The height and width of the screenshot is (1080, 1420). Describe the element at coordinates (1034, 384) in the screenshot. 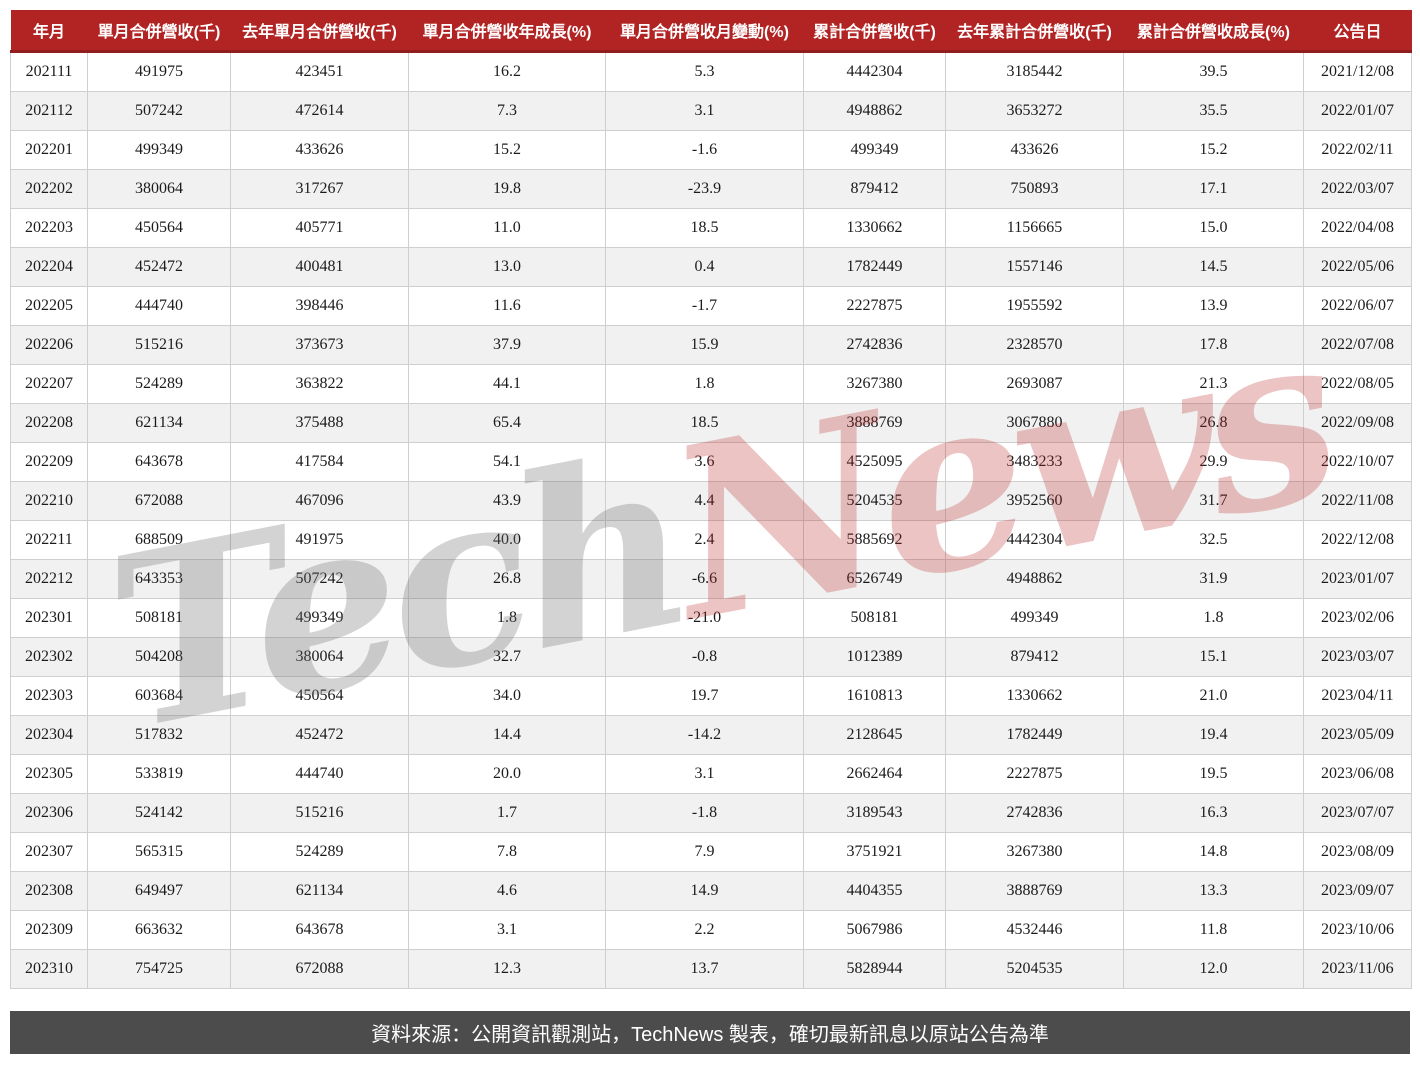

I see `table-cell: 2693087` at that location.